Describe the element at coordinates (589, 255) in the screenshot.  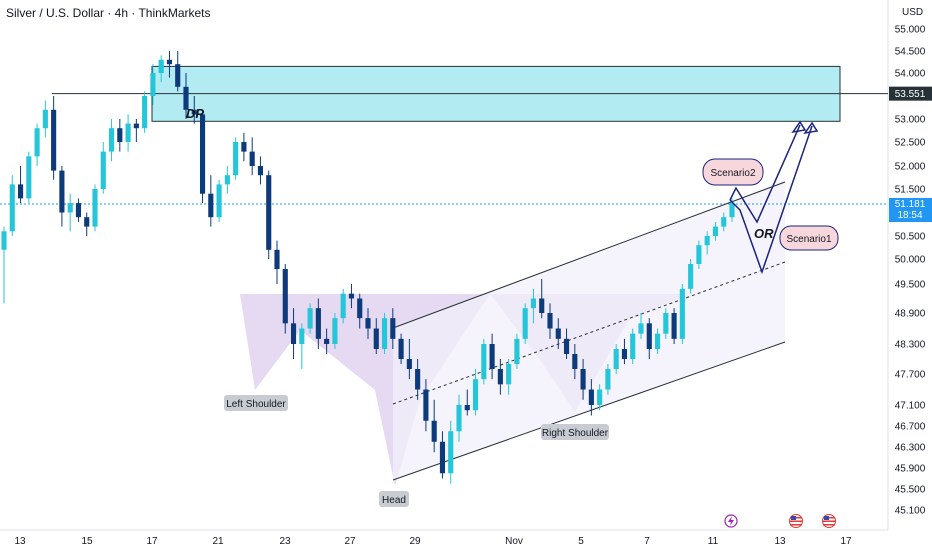
I see `channel-upper-line` at that location.